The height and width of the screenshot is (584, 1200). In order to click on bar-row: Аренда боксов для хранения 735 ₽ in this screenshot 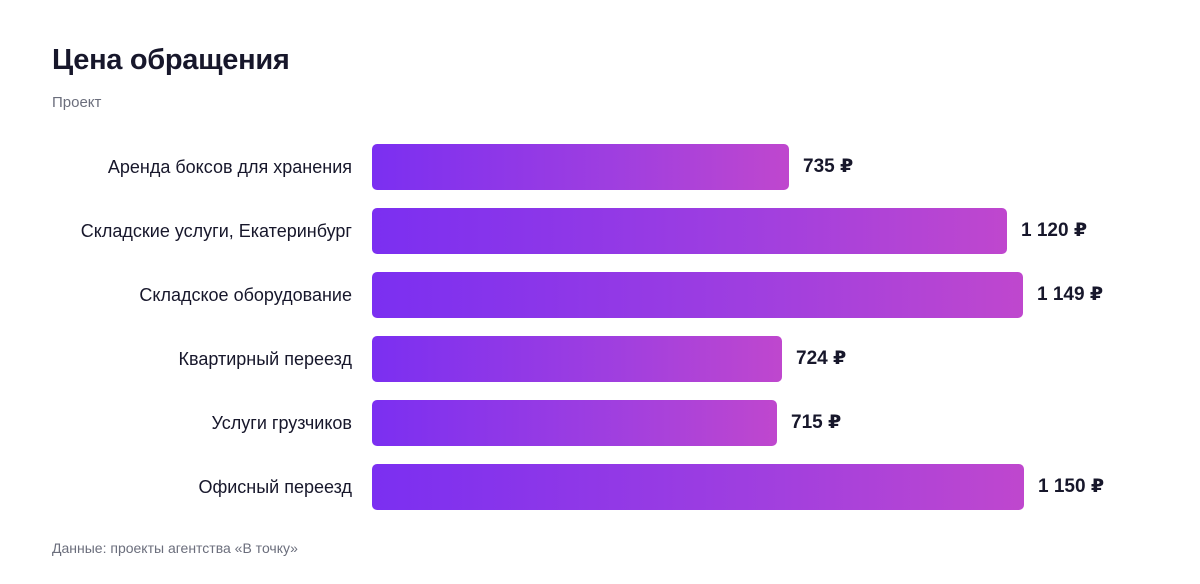, I will do `click(600, 167)`.